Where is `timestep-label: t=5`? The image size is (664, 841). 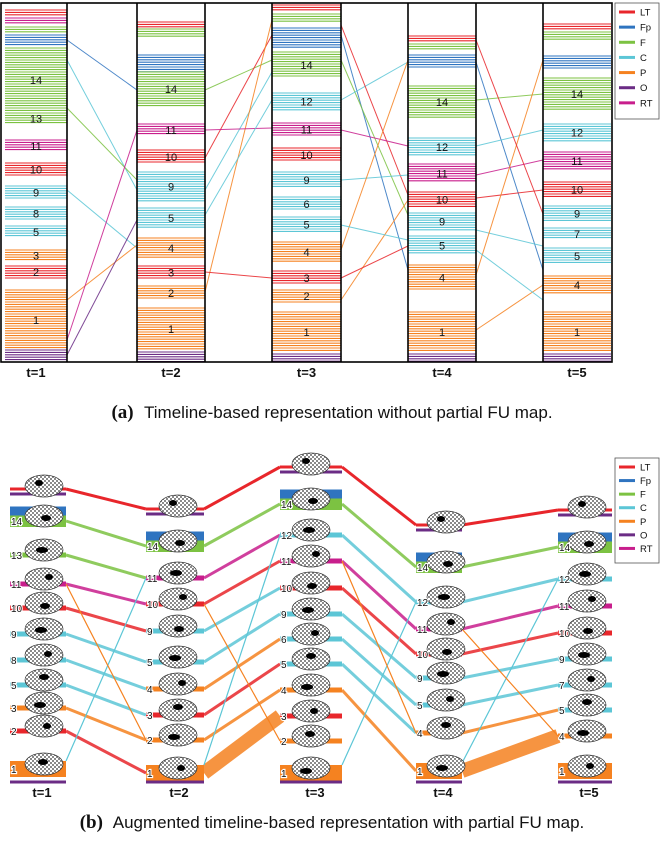 timestep-label: t=5 is located at coordinates (576, 372).